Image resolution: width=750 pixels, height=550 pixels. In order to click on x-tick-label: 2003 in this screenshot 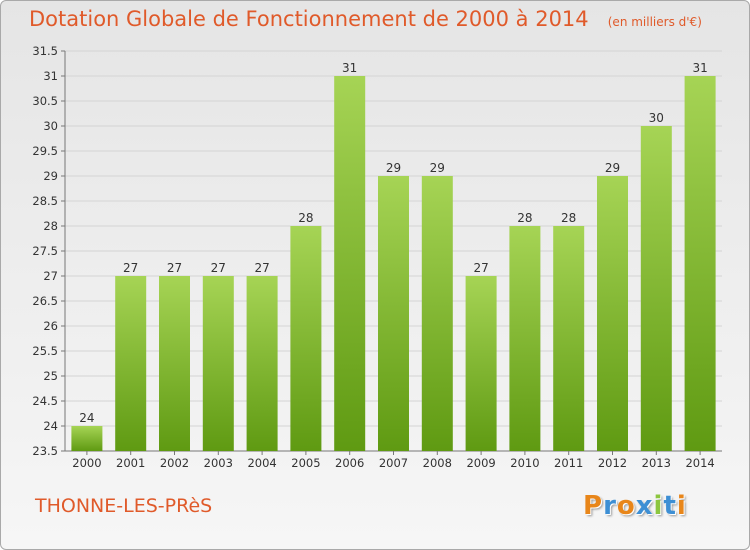, I will do `click(218, 463)`.